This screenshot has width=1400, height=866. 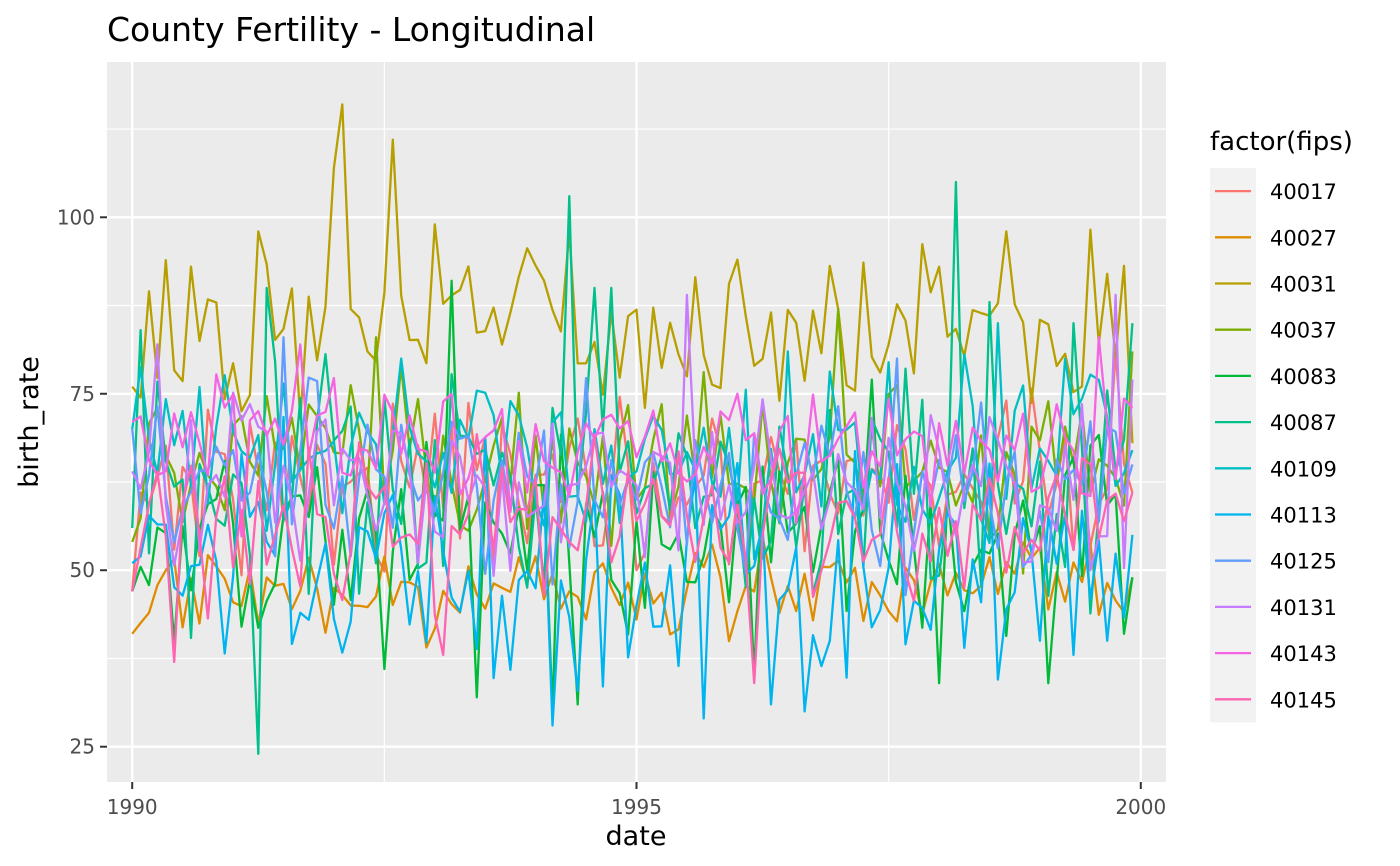 I want to click on legend-label-40113: 40113, so click(x=1303, y=516).